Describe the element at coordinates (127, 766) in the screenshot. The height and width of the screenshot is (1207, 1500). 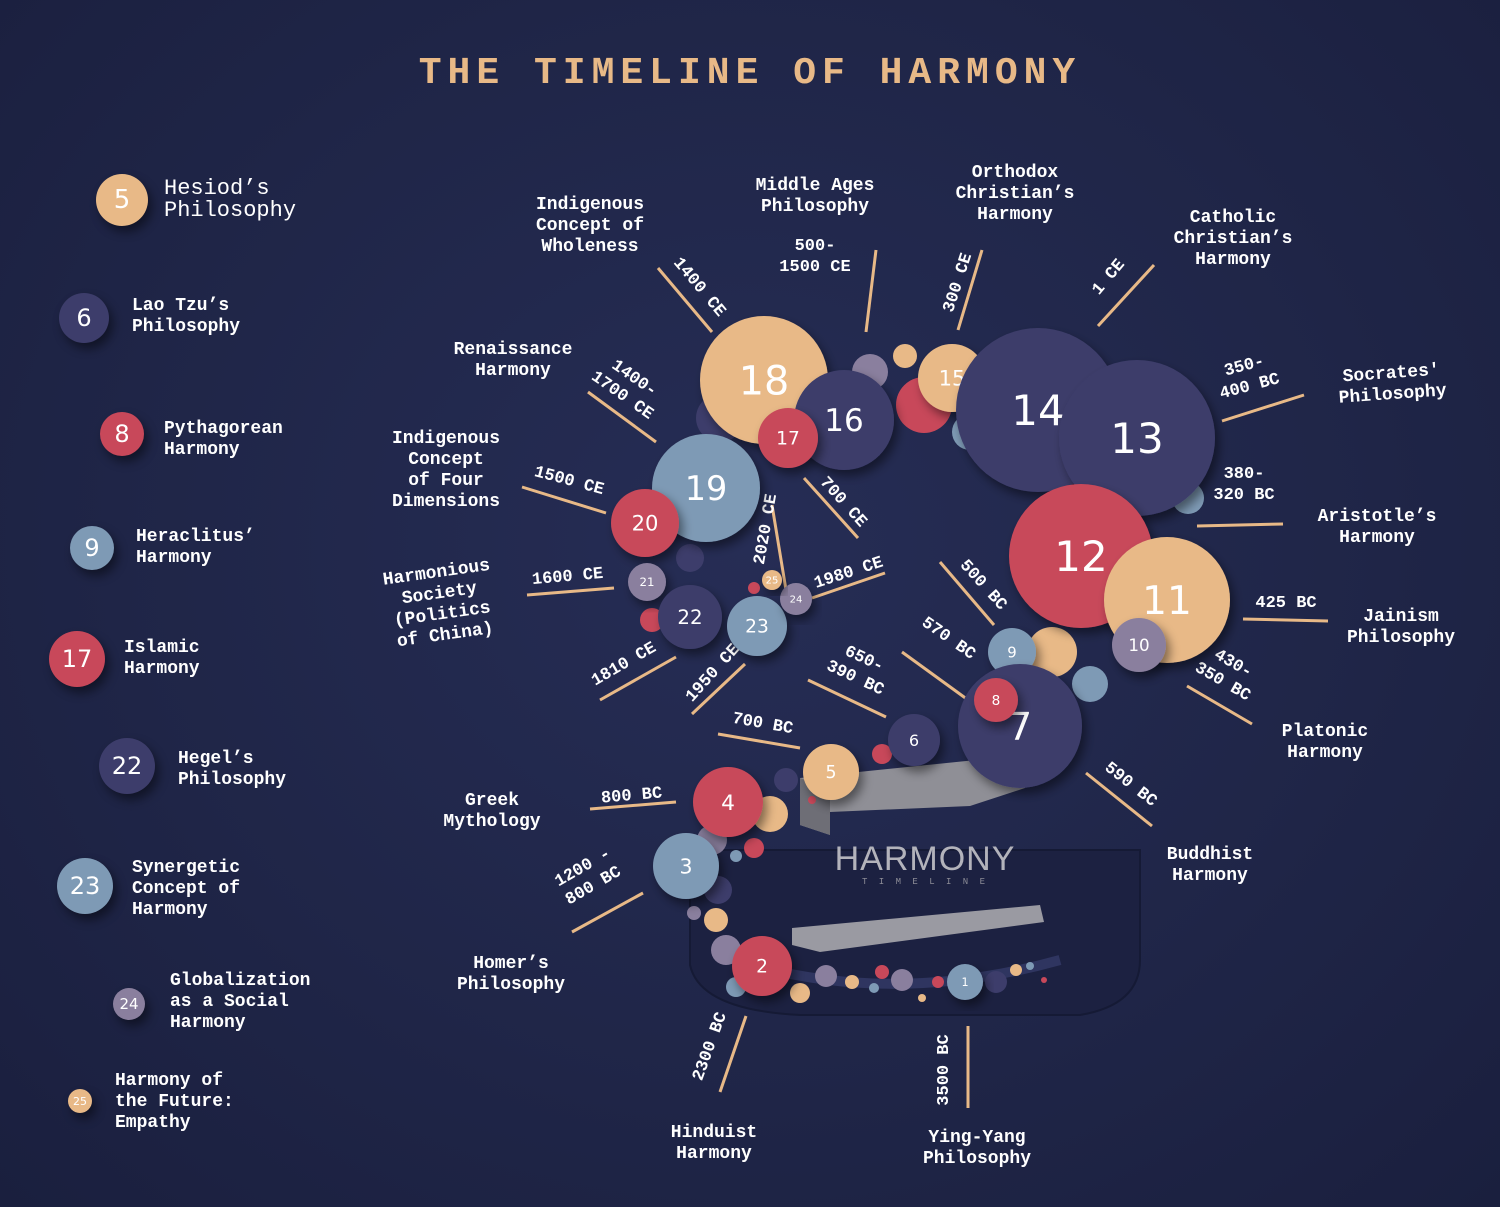
I see `legend-circle: 22` at that location.